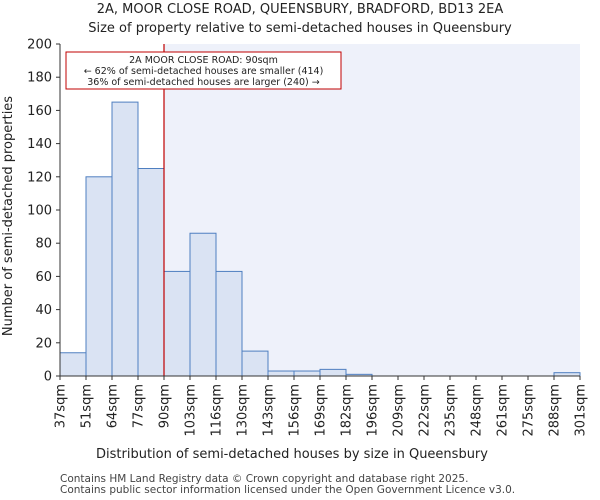  Describe the element at coordinates (48, 377) in the screenshot. I see `y-tick-label: 0` at that location.